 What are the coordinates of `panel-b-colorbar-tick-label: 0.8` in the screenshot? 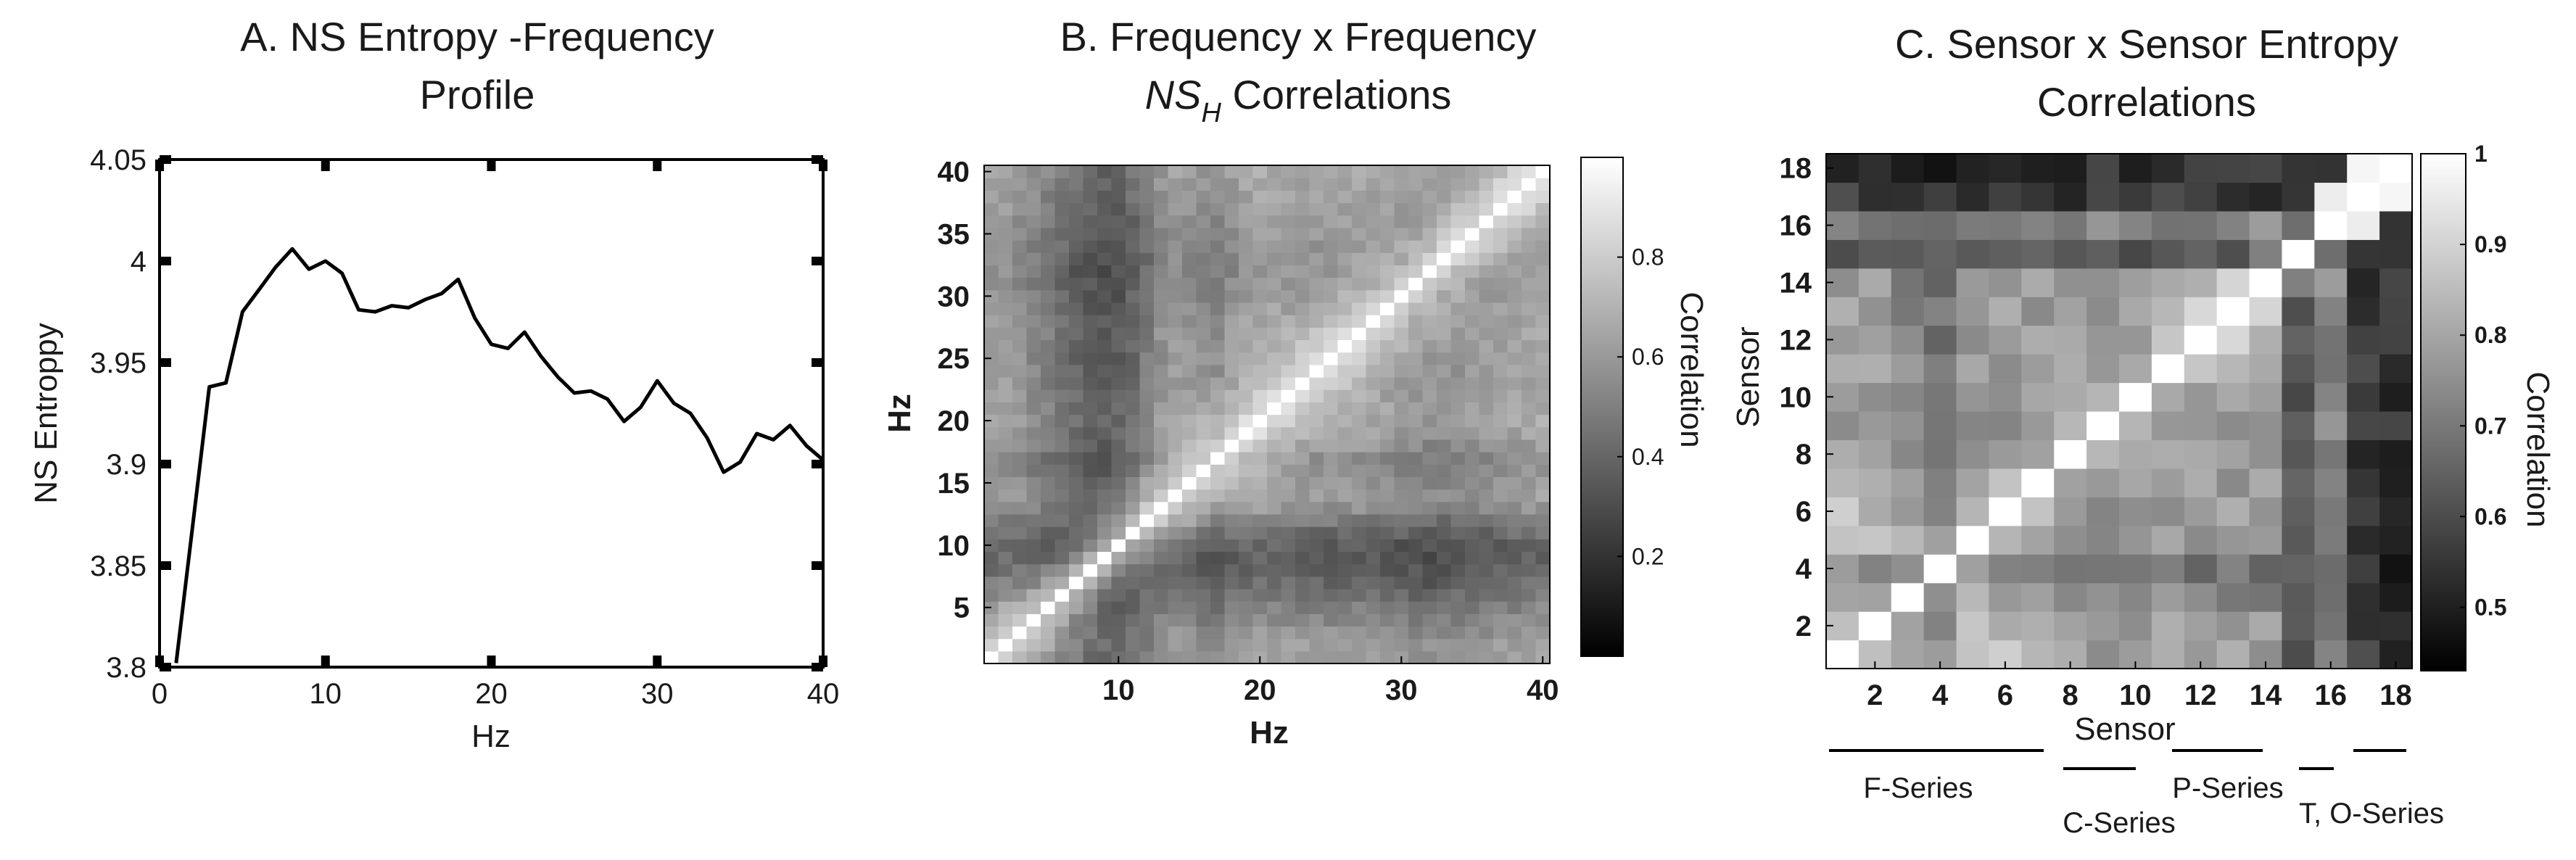 It's located at (1648, 257).